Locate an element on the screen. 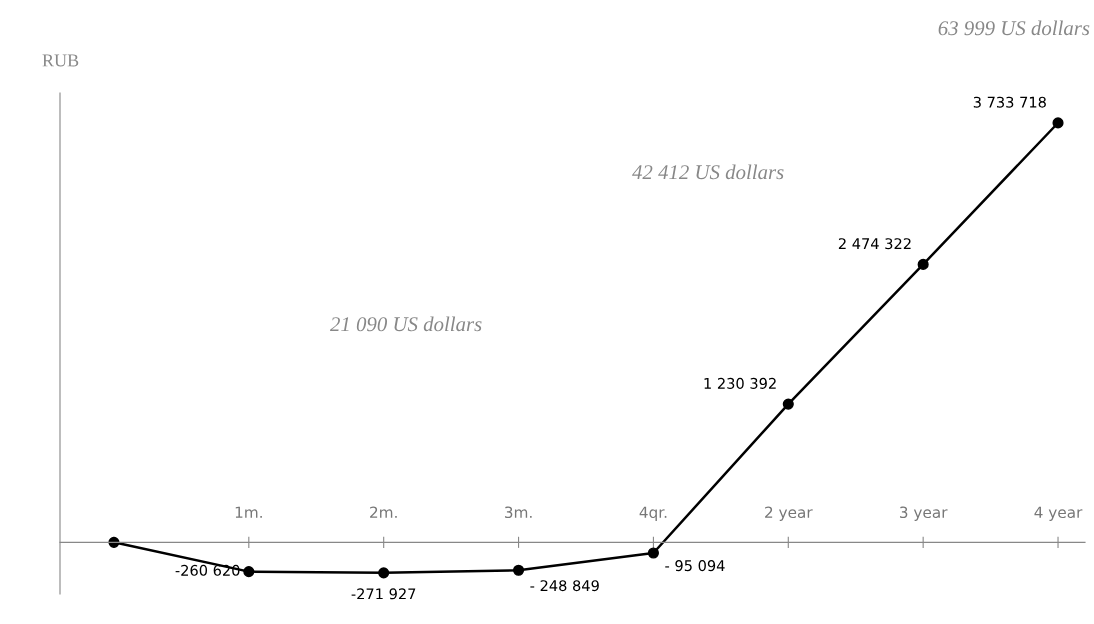 The image size is (1094, 624). x-tick-label: 3 year is located at coordinates (923, 513).